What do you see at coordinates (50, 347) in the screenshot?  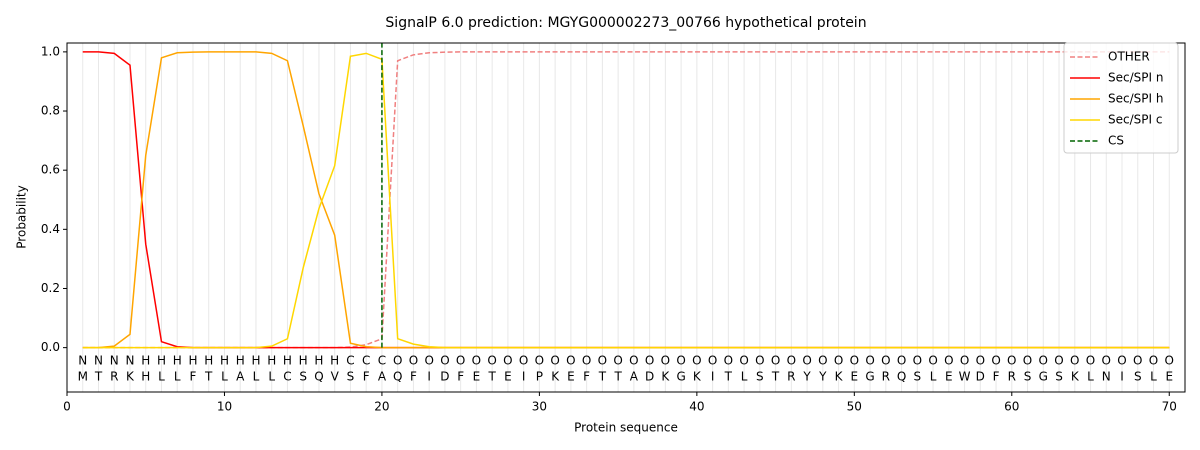 I see `y-tick-label: 0.0` at bounding box center [50, 347].